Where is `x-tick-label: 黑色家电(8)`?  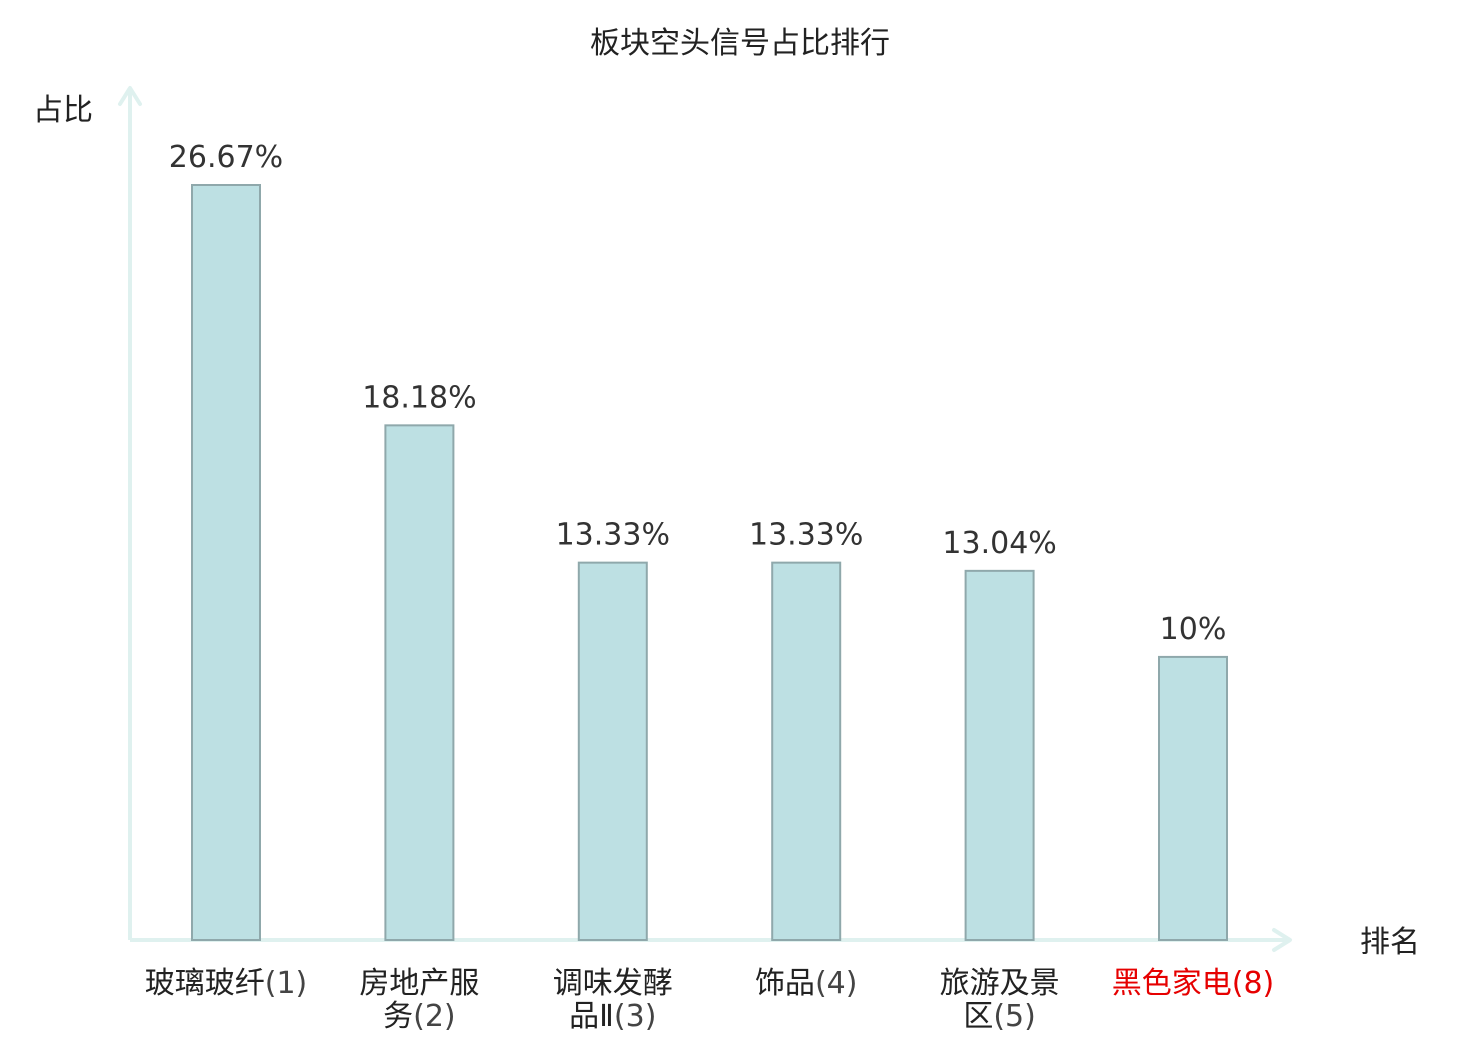
x-tick-label: 黑色家电(8) is located at coordinates (1193, 983).